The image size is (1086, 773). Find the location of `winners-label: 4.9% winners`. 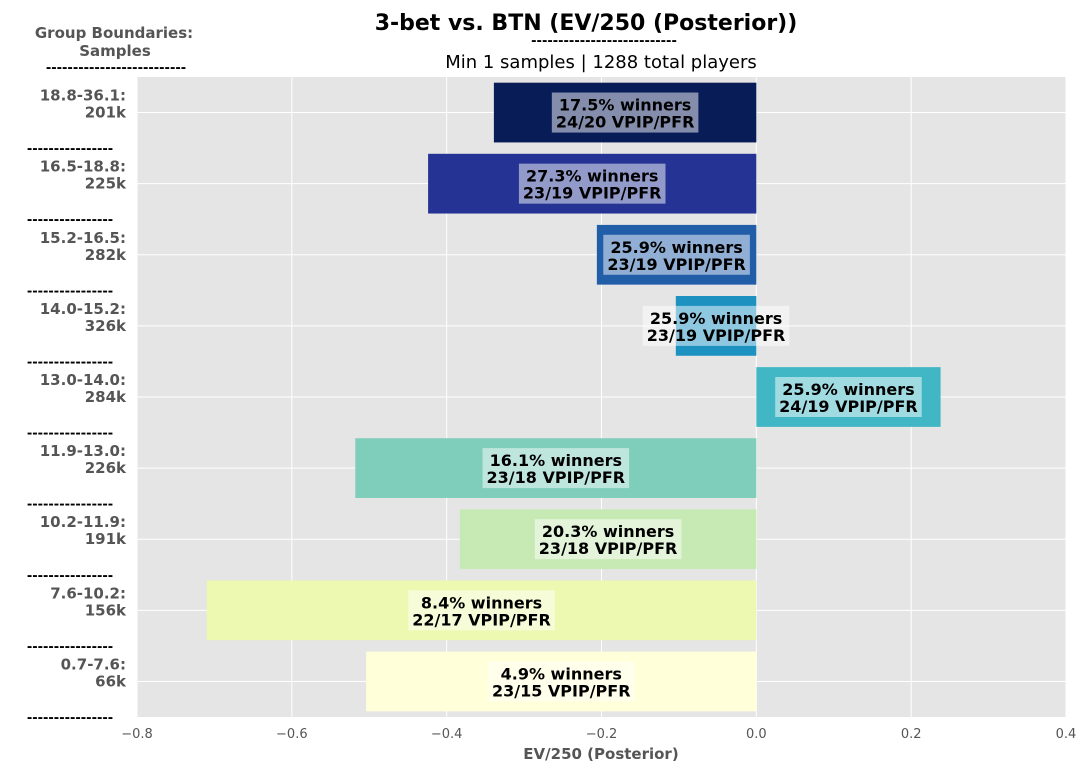

winners-label: 4.9% winners is located at coordinates (561, 673).